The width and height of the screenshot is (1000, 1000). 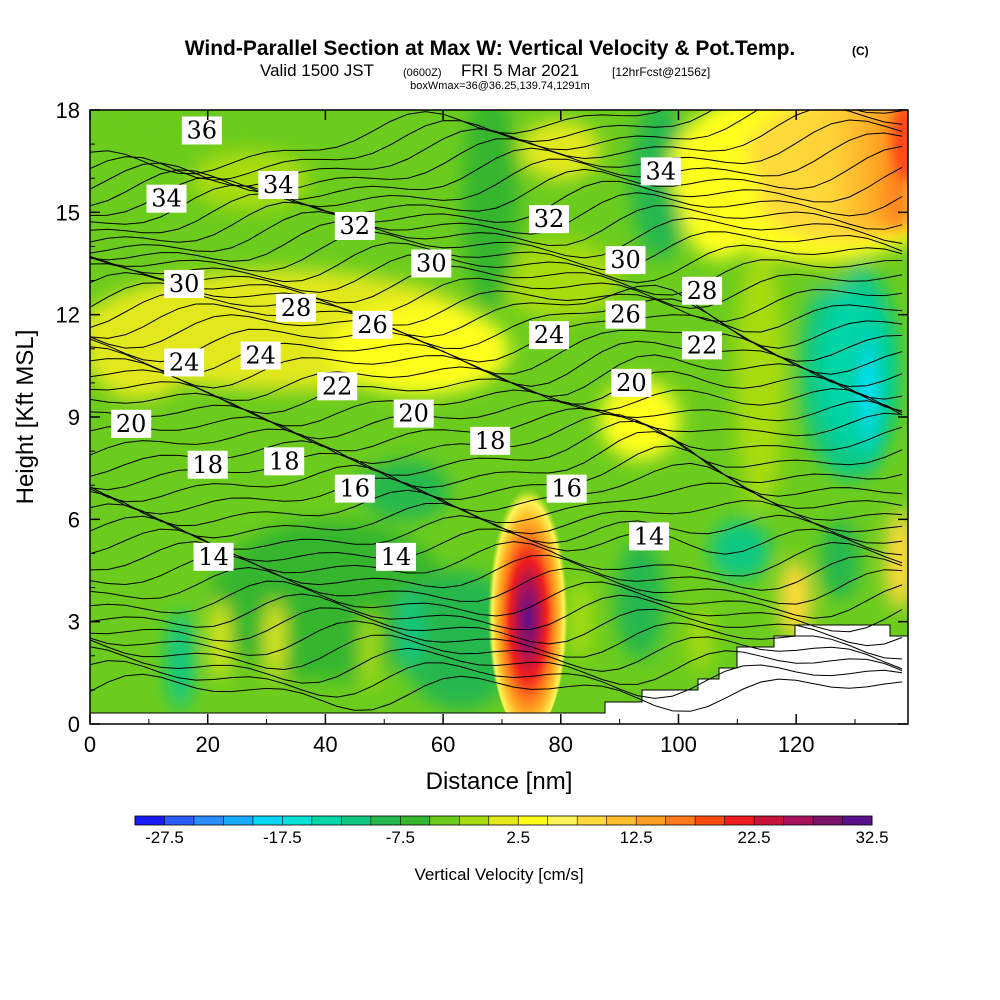 I want to click on y-axis-label: Height [Kft MSL], so click(x=25, y=417).